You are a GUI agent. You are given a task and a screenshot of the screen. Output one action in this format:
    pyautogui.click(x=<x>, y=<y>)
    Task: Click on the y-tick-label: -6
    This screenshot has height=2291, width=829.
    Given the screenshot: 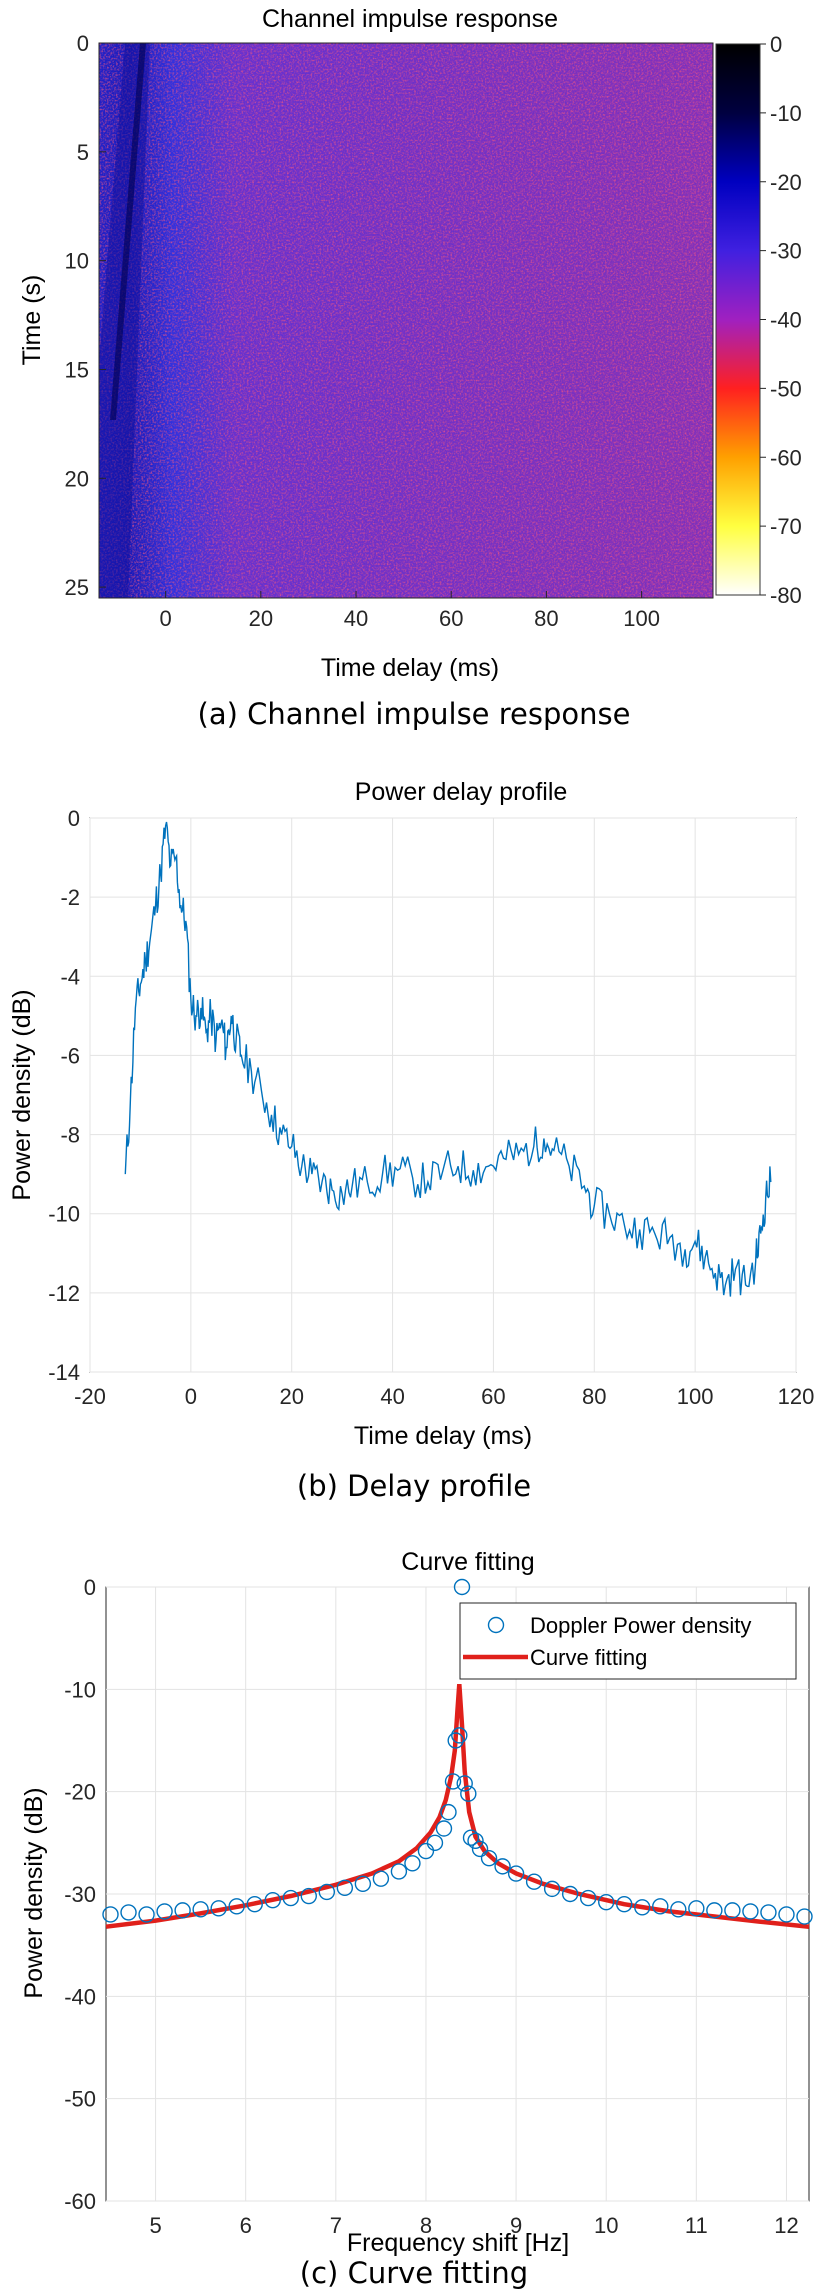 What is the action you would take?
    pyautogui.click(x=70, y=1055)
    